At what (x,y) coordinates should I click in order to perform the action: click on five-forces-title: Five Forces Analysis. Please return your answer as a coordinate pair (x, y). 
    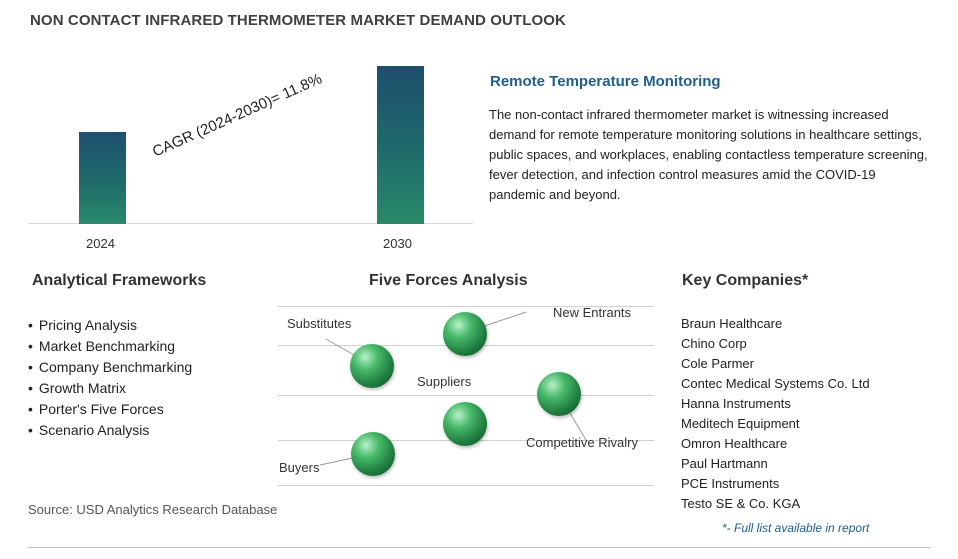
    Looking at the image, I should click on (448, 280).